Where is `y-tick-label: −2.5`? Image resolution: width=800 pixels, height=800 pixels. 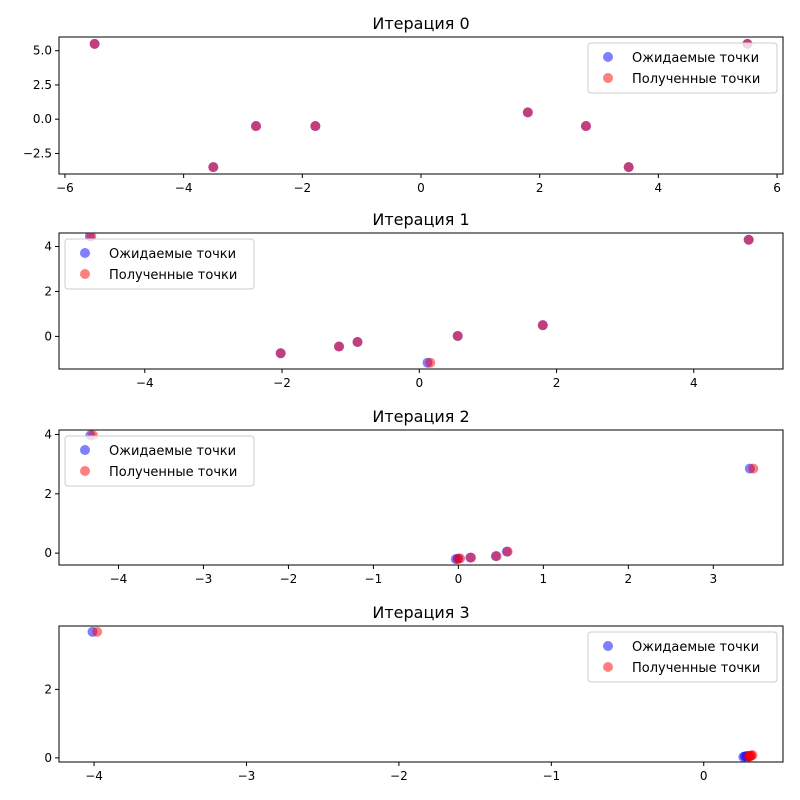
y-tick-label: −2.5 is located at coordinates (37, 153).